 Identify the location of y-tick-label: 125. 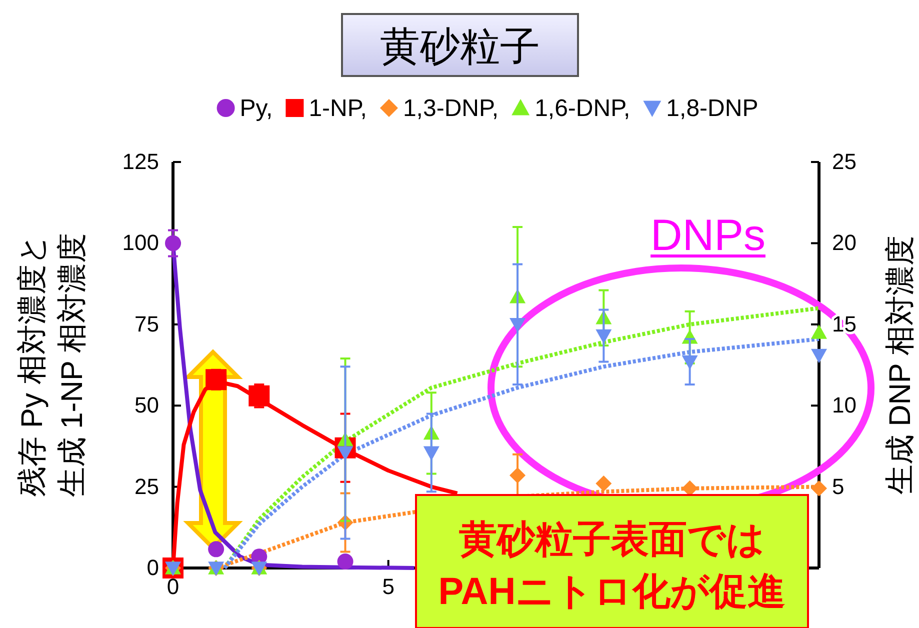
(140, 161).